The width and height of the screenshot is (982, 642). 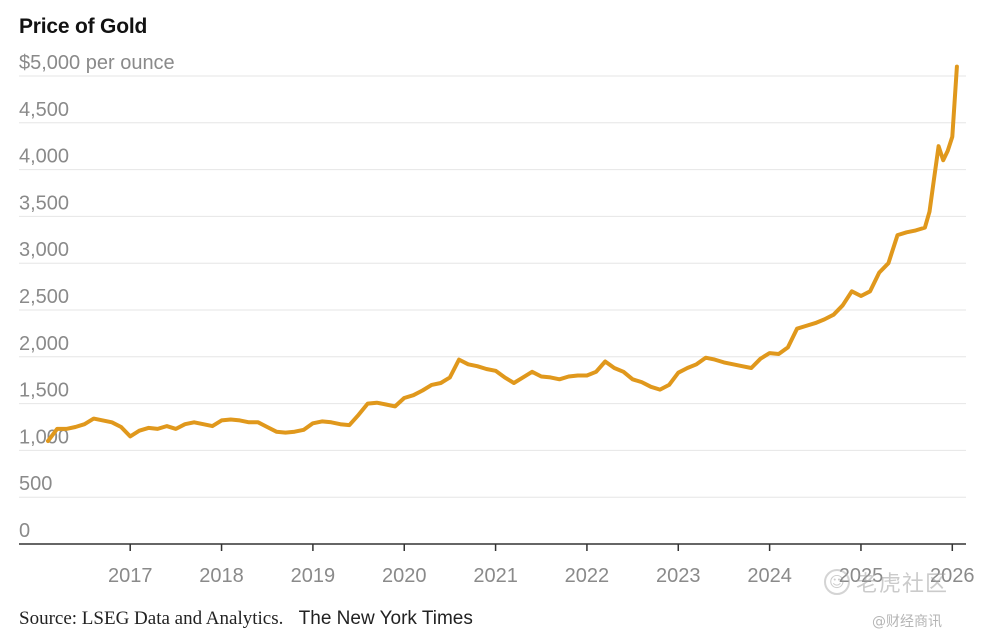 I want to click on chart-title: Price of Gold, so click(x=83, y=26).